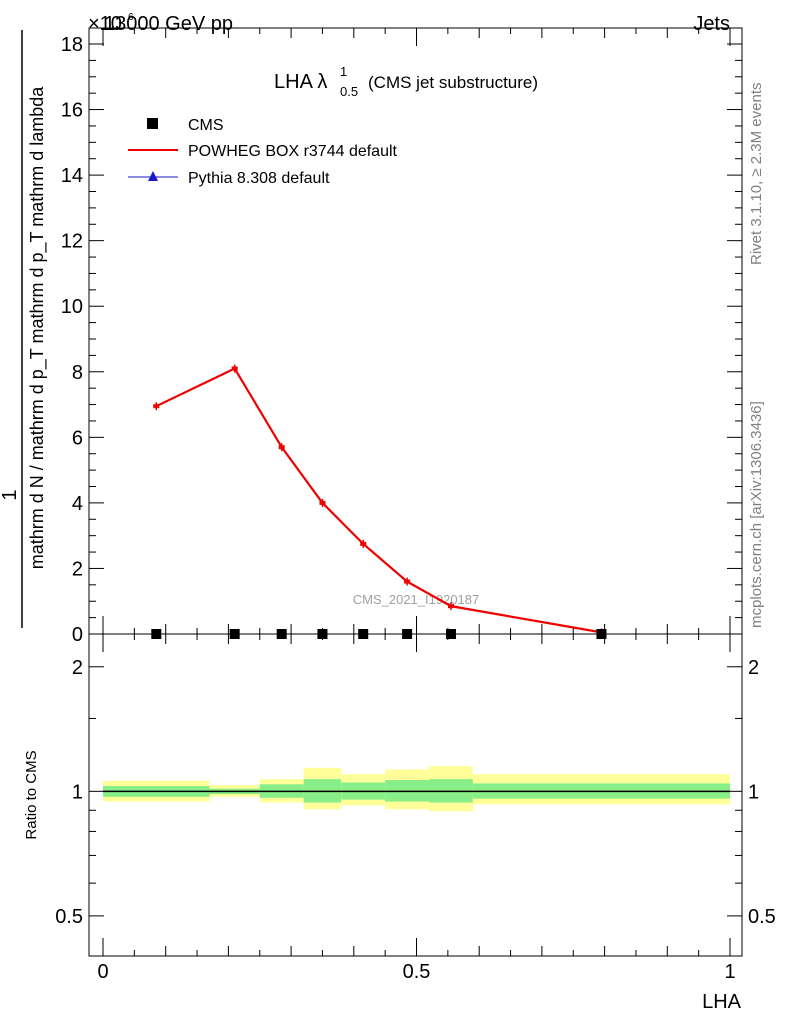  I want to click on plot-title: LHA λ 1 0.5 (CMS jet substructure), so click(406, 81).